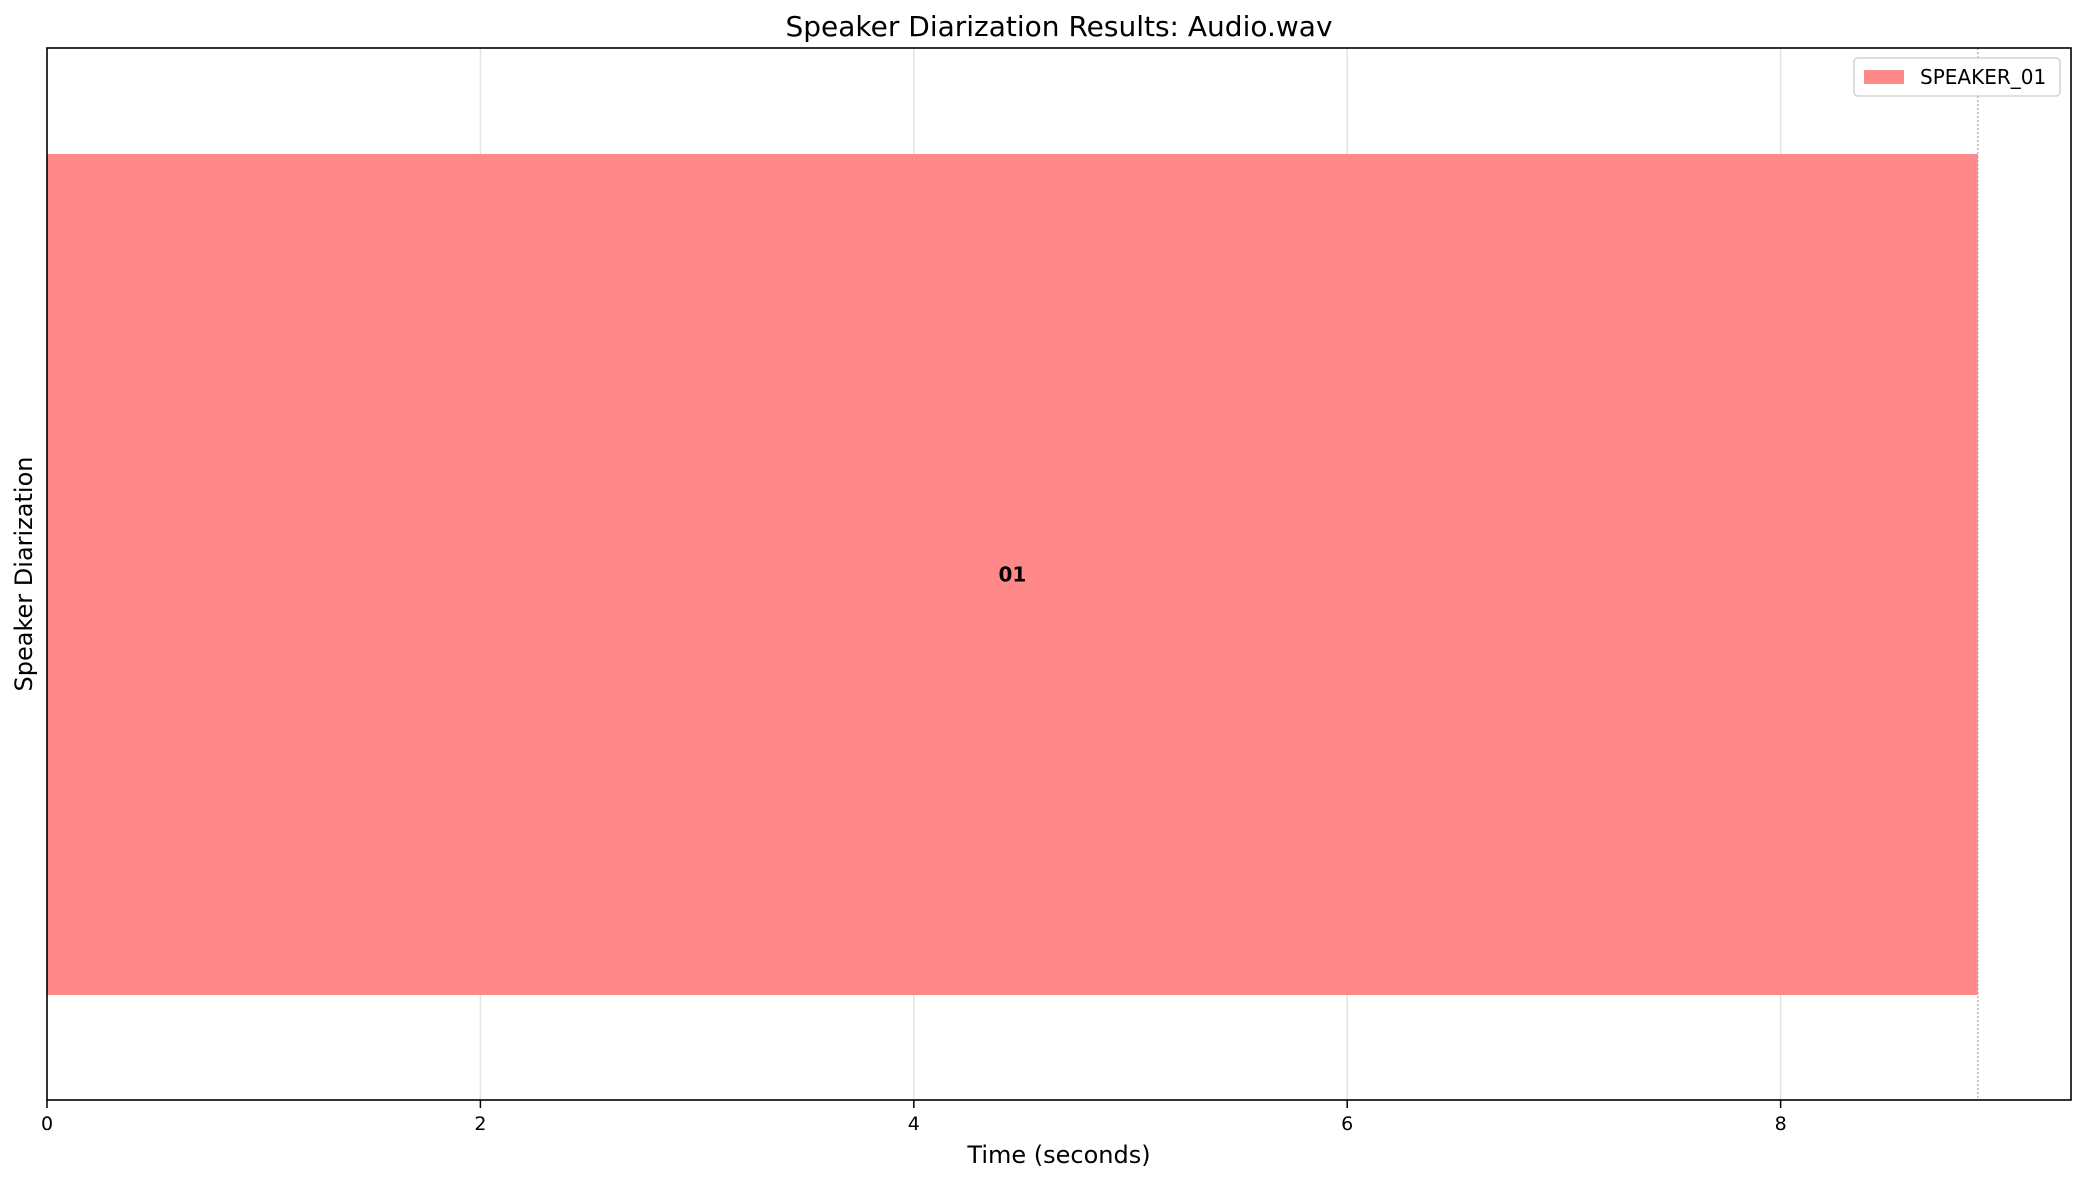 This screenshot has width=2084, height=1182. I want to click on segment-label: 01, so click(1012, 575).